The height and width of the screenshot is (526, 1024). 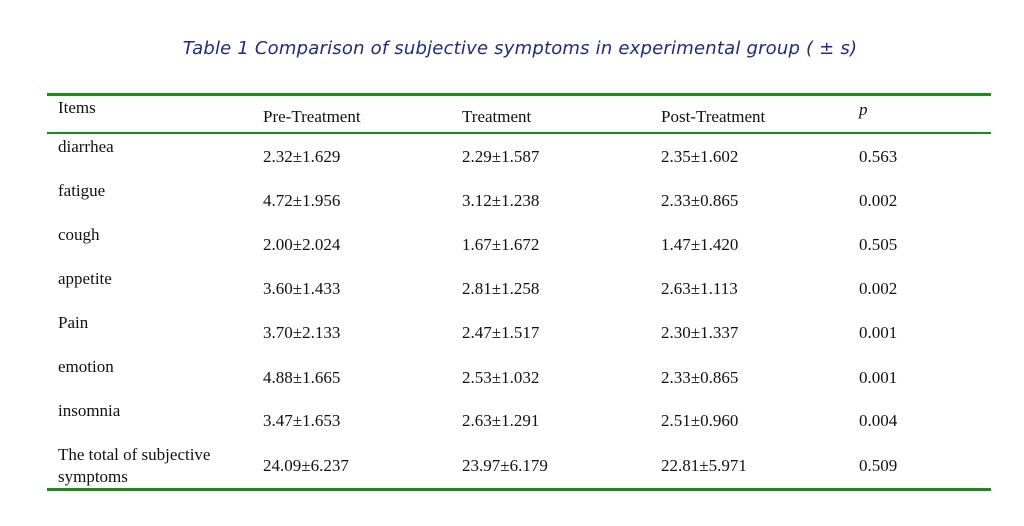 I want to click on row-item-label: appetite, so click(x=85, y=278).